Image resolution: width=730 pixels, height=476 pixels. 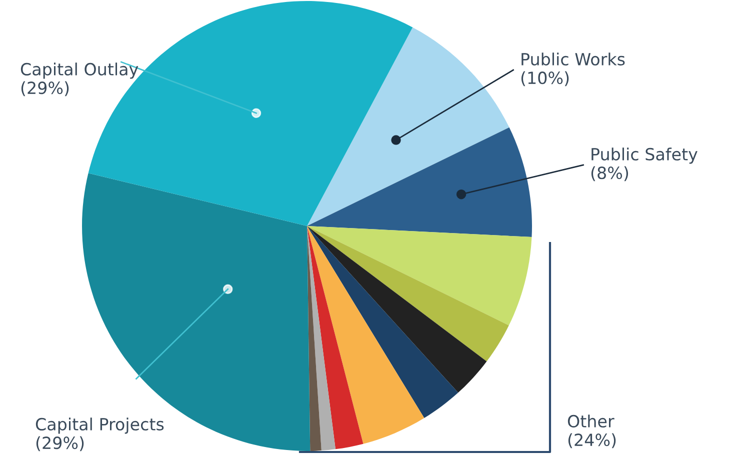 I want to click on slice-label: Public Works (10%), so click(x=573, y=69).